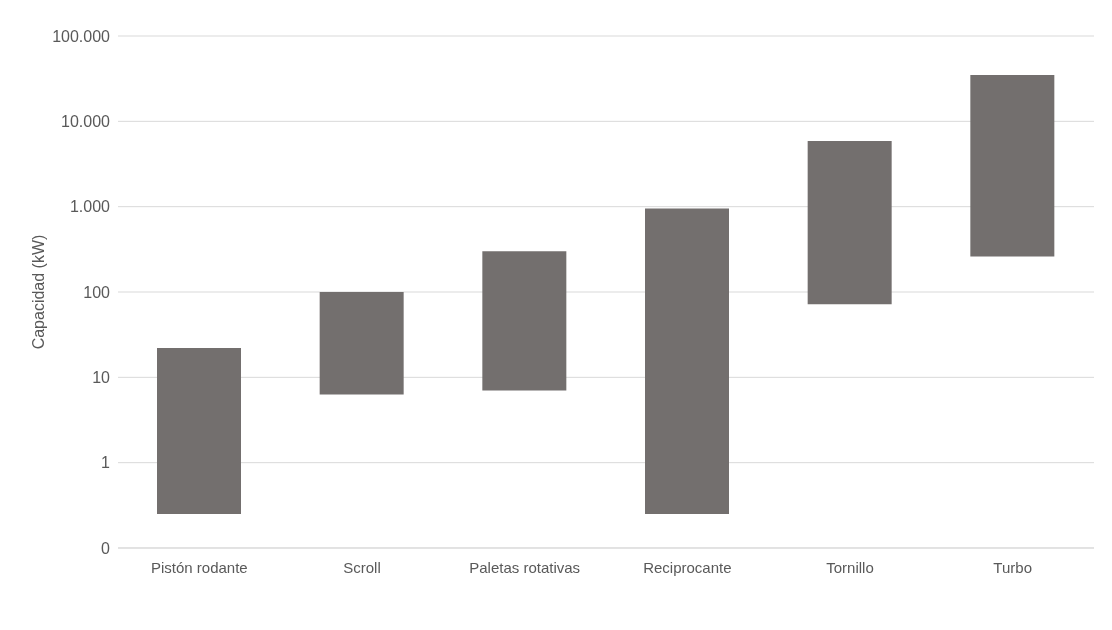  I want to click on x-tick-label: Pistón rodante, so click(199, 567).